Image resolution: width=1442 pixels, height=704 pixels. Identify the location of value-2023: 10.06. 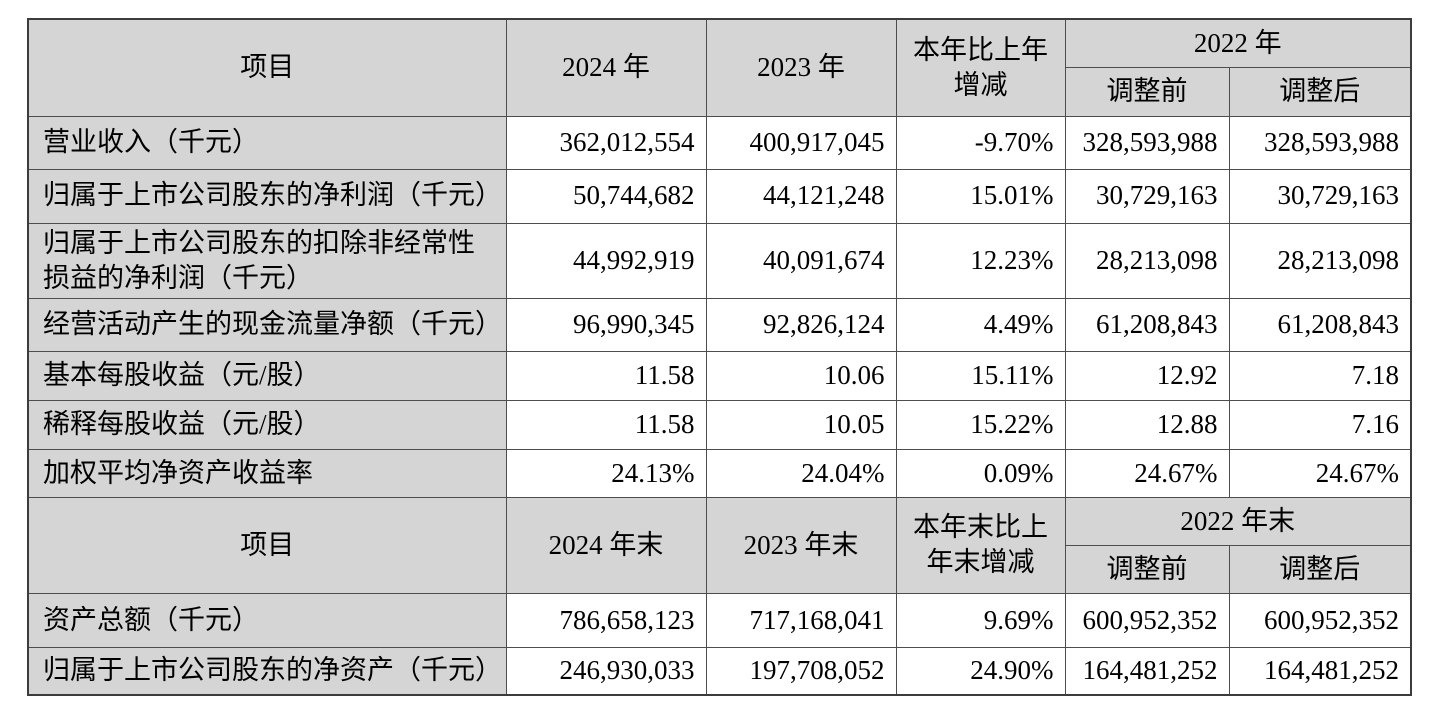
(801, 375).